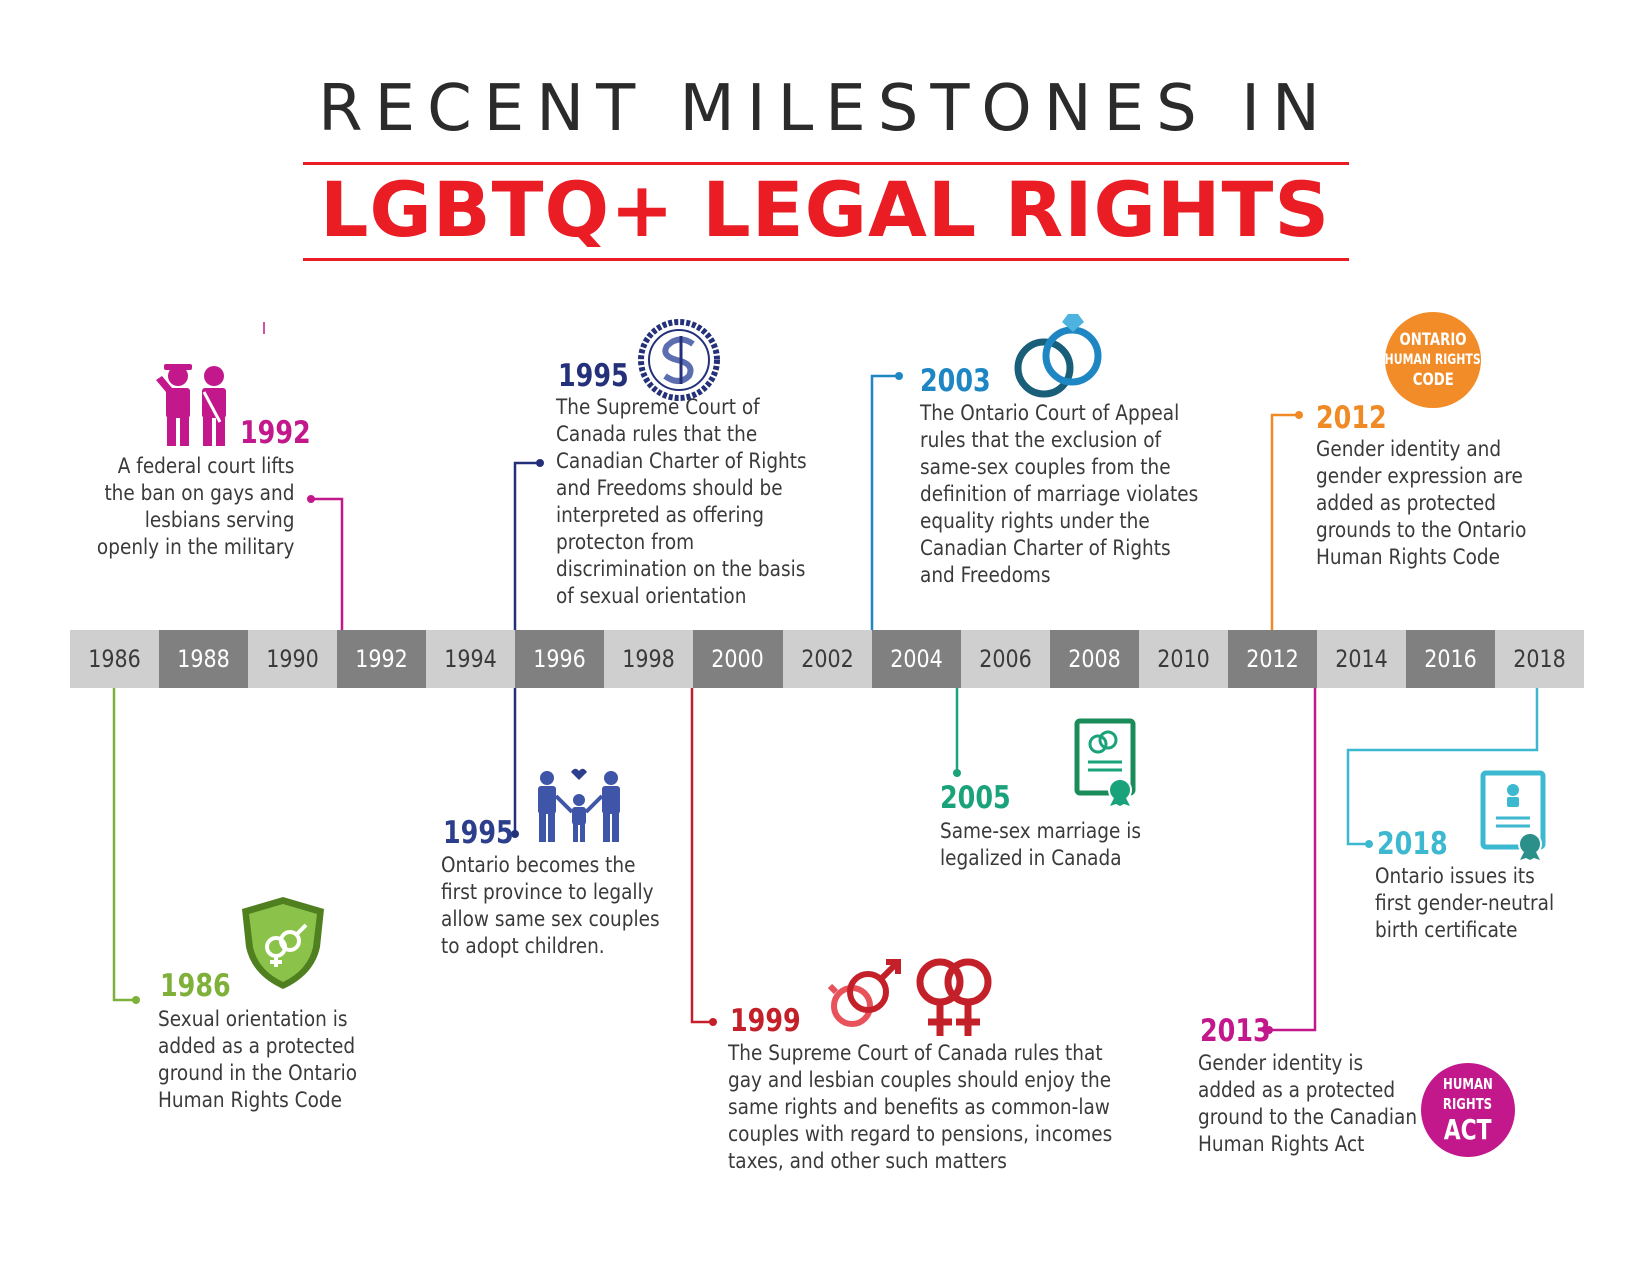 The height and width of the screenshot is (1275, 1650). I want to click on title-rule-bottom, so click(826, 259).